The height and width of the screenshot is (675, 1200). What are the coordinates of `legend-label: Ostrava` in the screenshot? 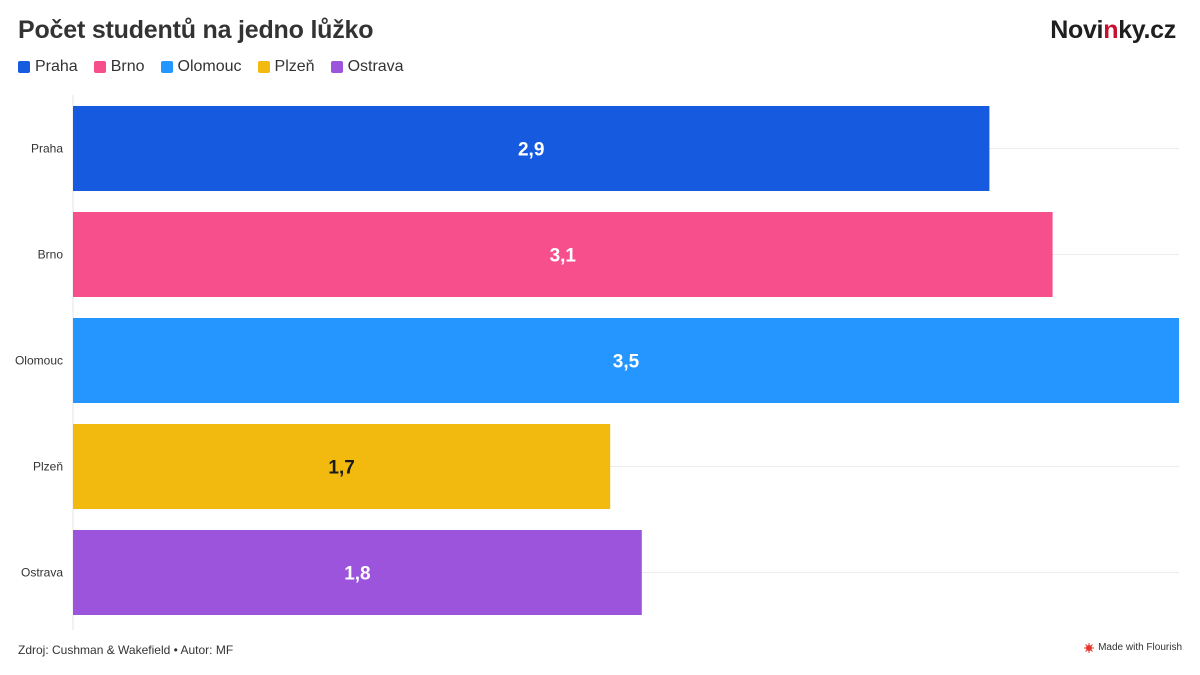 It's located at (375, 66).